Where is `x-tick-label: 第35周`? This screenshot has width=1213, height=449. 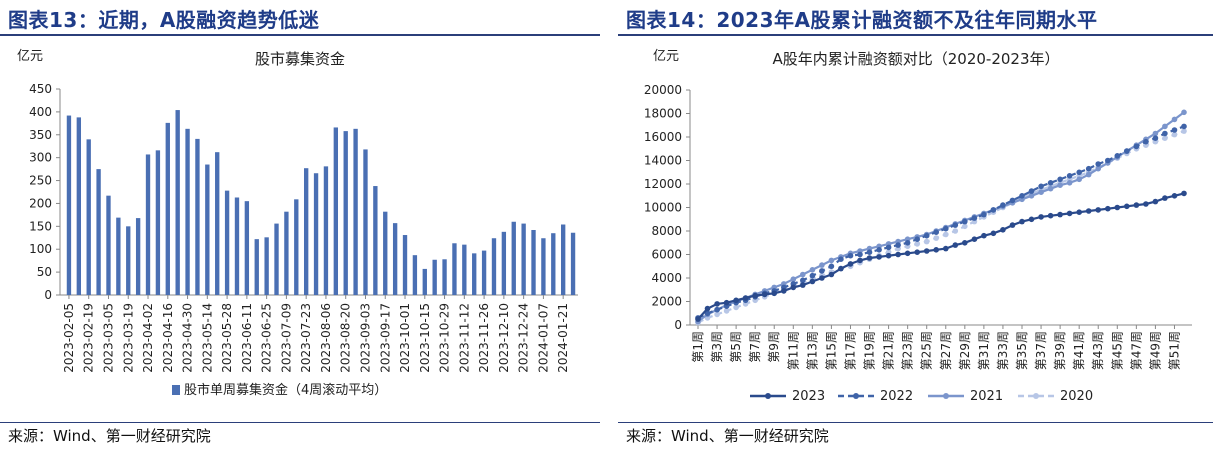
x-tick-label: 第35周 is located at coordinates (1022, 350).